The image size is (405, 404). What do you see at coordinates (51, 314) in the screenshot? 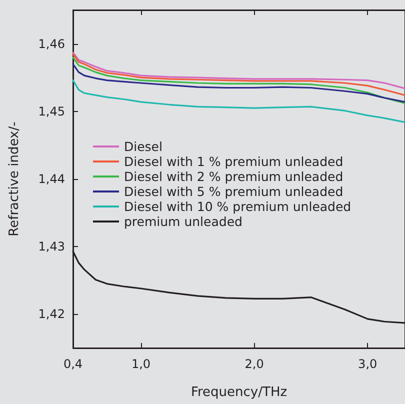
I see `y-tick-label: 1,42` at bounding box center [51, 314].